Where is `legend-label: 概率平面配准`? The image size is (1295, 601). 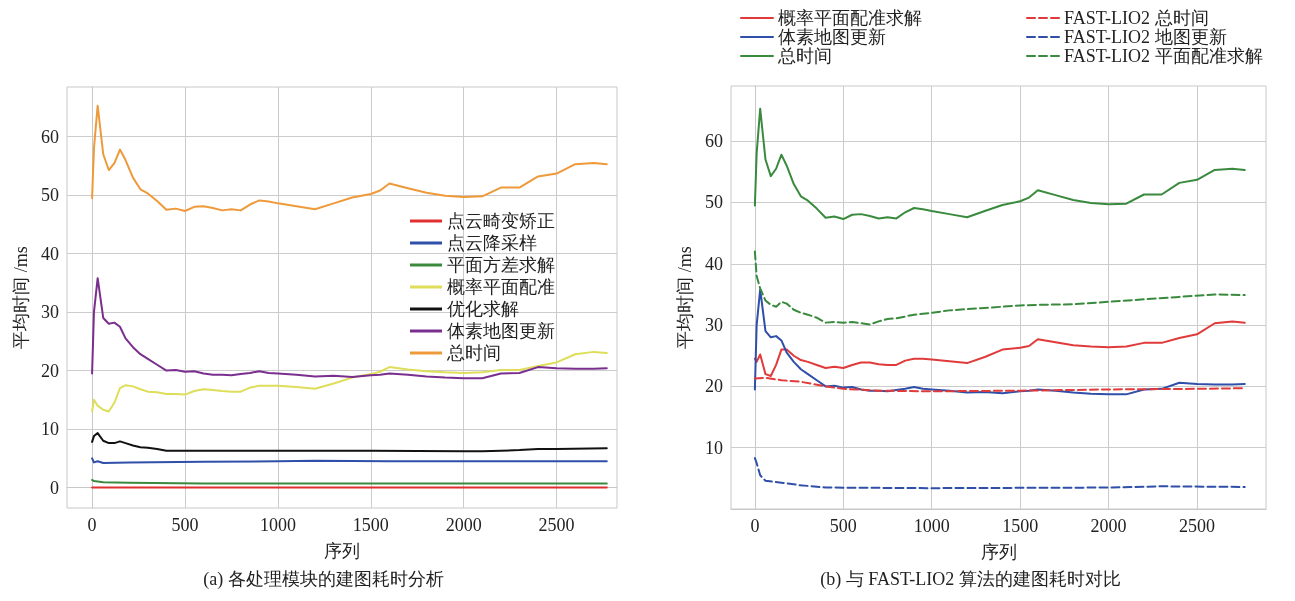
legend-label: 概率平面配准 is located at coordinates (501, 287).